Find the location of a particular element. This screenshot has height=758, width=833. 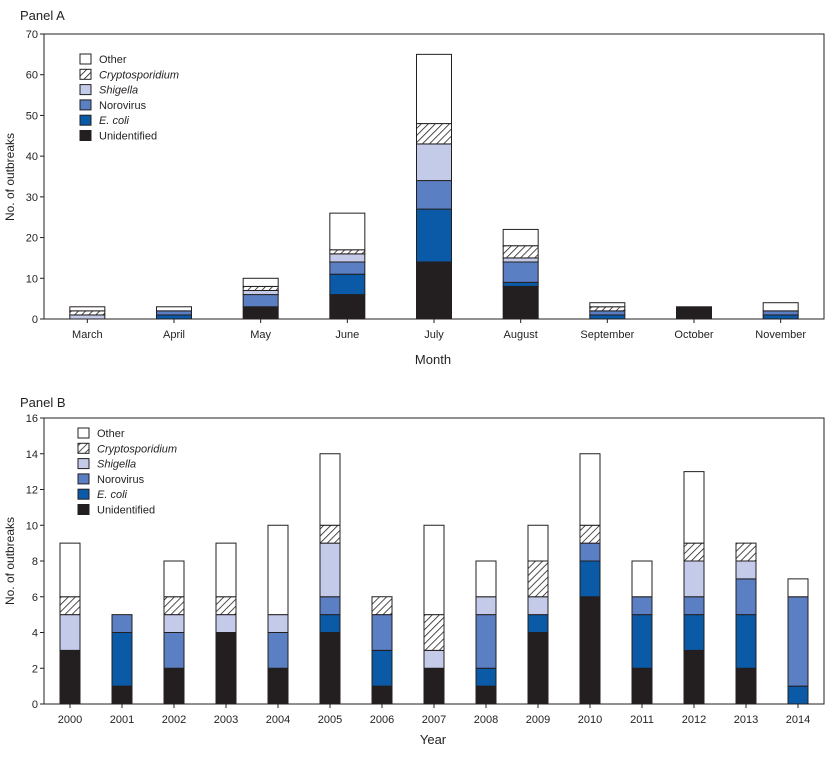

bar-segment-other-2008 is located at coordinates (486, 579).